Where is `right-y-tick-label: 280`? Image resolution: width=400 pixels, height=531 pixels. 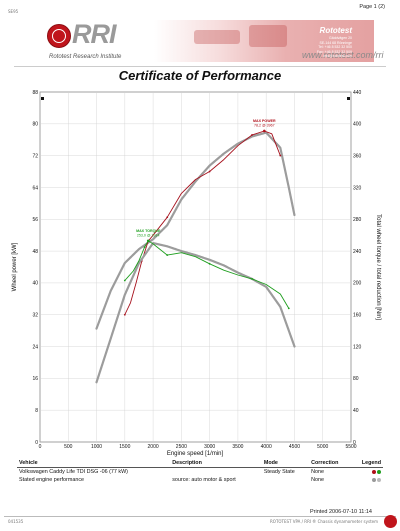
right-y-tick-label: 280 is located at coordinates (357, 220).